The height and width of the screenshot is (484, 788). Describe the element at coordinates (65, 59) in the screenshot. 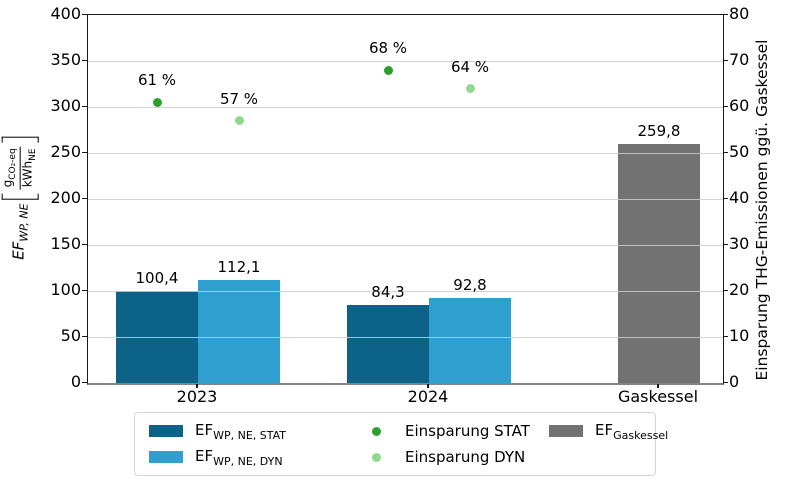

I see `left-axis-tick-label: 350` at that location.